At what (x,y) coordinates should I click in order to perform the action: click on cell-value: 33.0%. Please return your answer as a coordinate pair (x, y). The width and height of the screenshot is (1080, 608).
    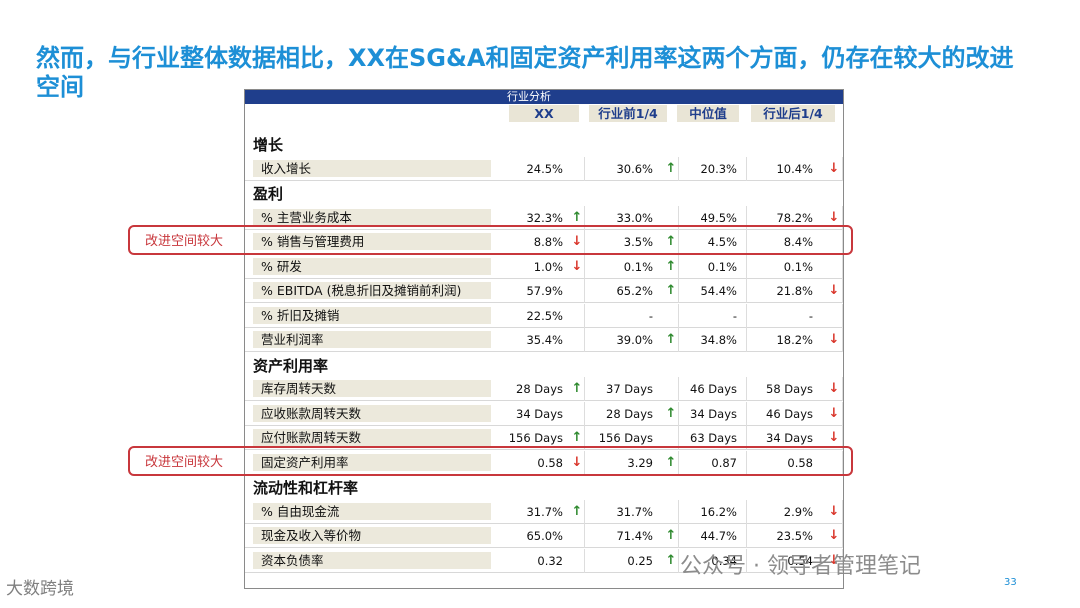
    Looking at the image, I should click on (634, 217).